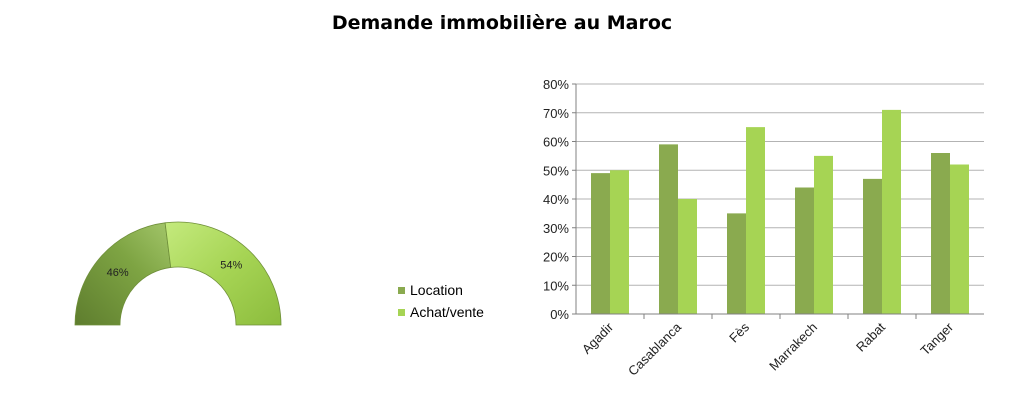  What do you see at coordinates (940, 233) in the screenshot?
I see `bar-tanger-location` at bounding box center [940, 233].